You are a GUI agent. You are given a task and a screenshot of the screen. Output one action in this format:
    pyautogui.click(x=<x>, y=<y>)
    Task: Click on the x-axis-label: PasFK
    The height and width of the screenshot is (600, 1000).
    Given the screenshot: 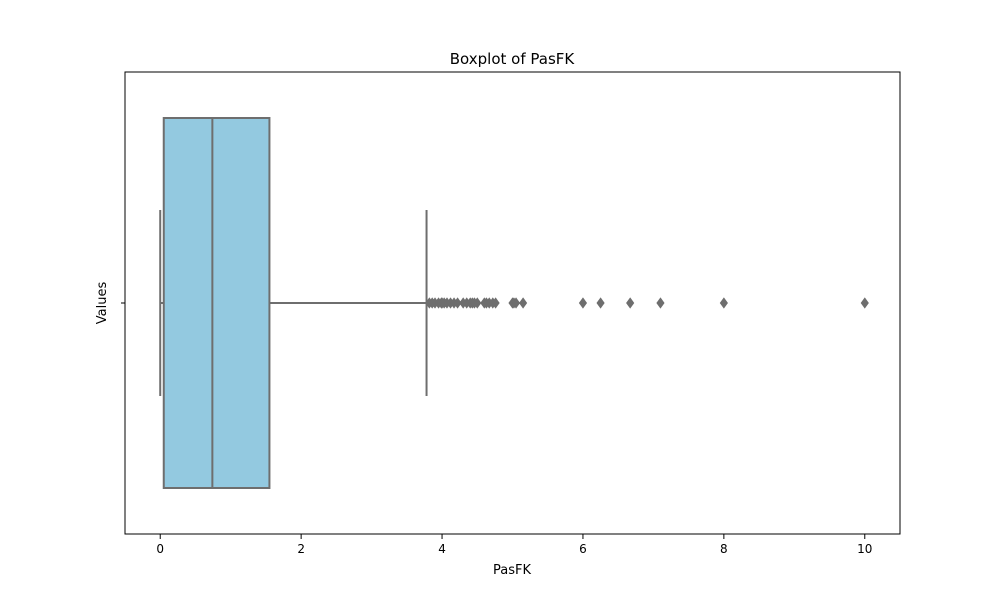 What is the action you would take?
    pyautogui.click(x=512, y=570)
    